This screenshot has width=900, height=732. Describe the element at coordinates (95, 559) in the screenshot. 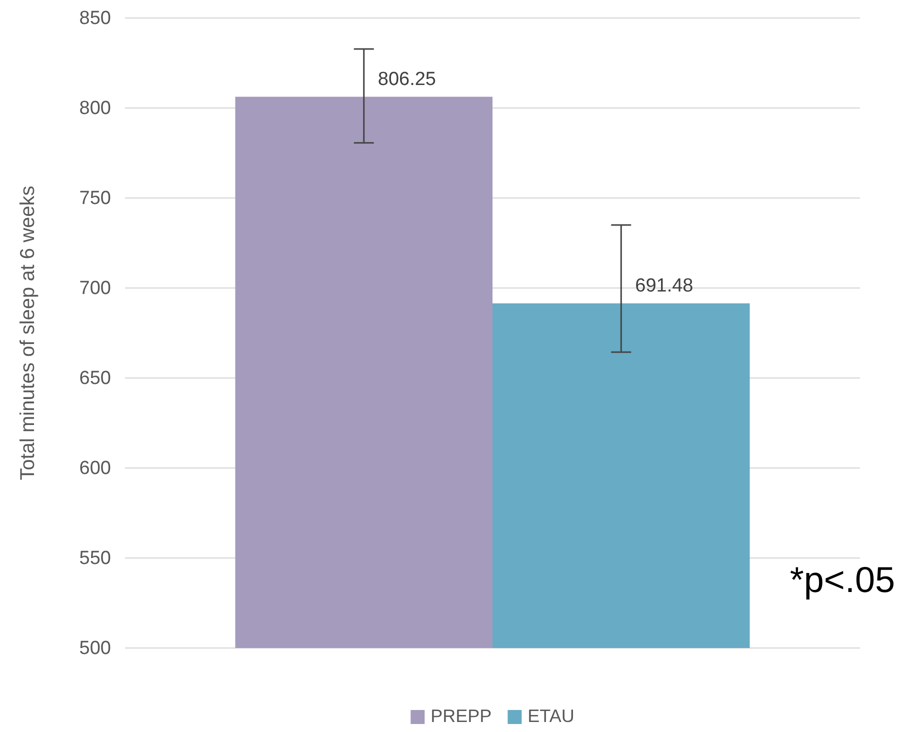

I see `y-tick-label: 550` at that location.